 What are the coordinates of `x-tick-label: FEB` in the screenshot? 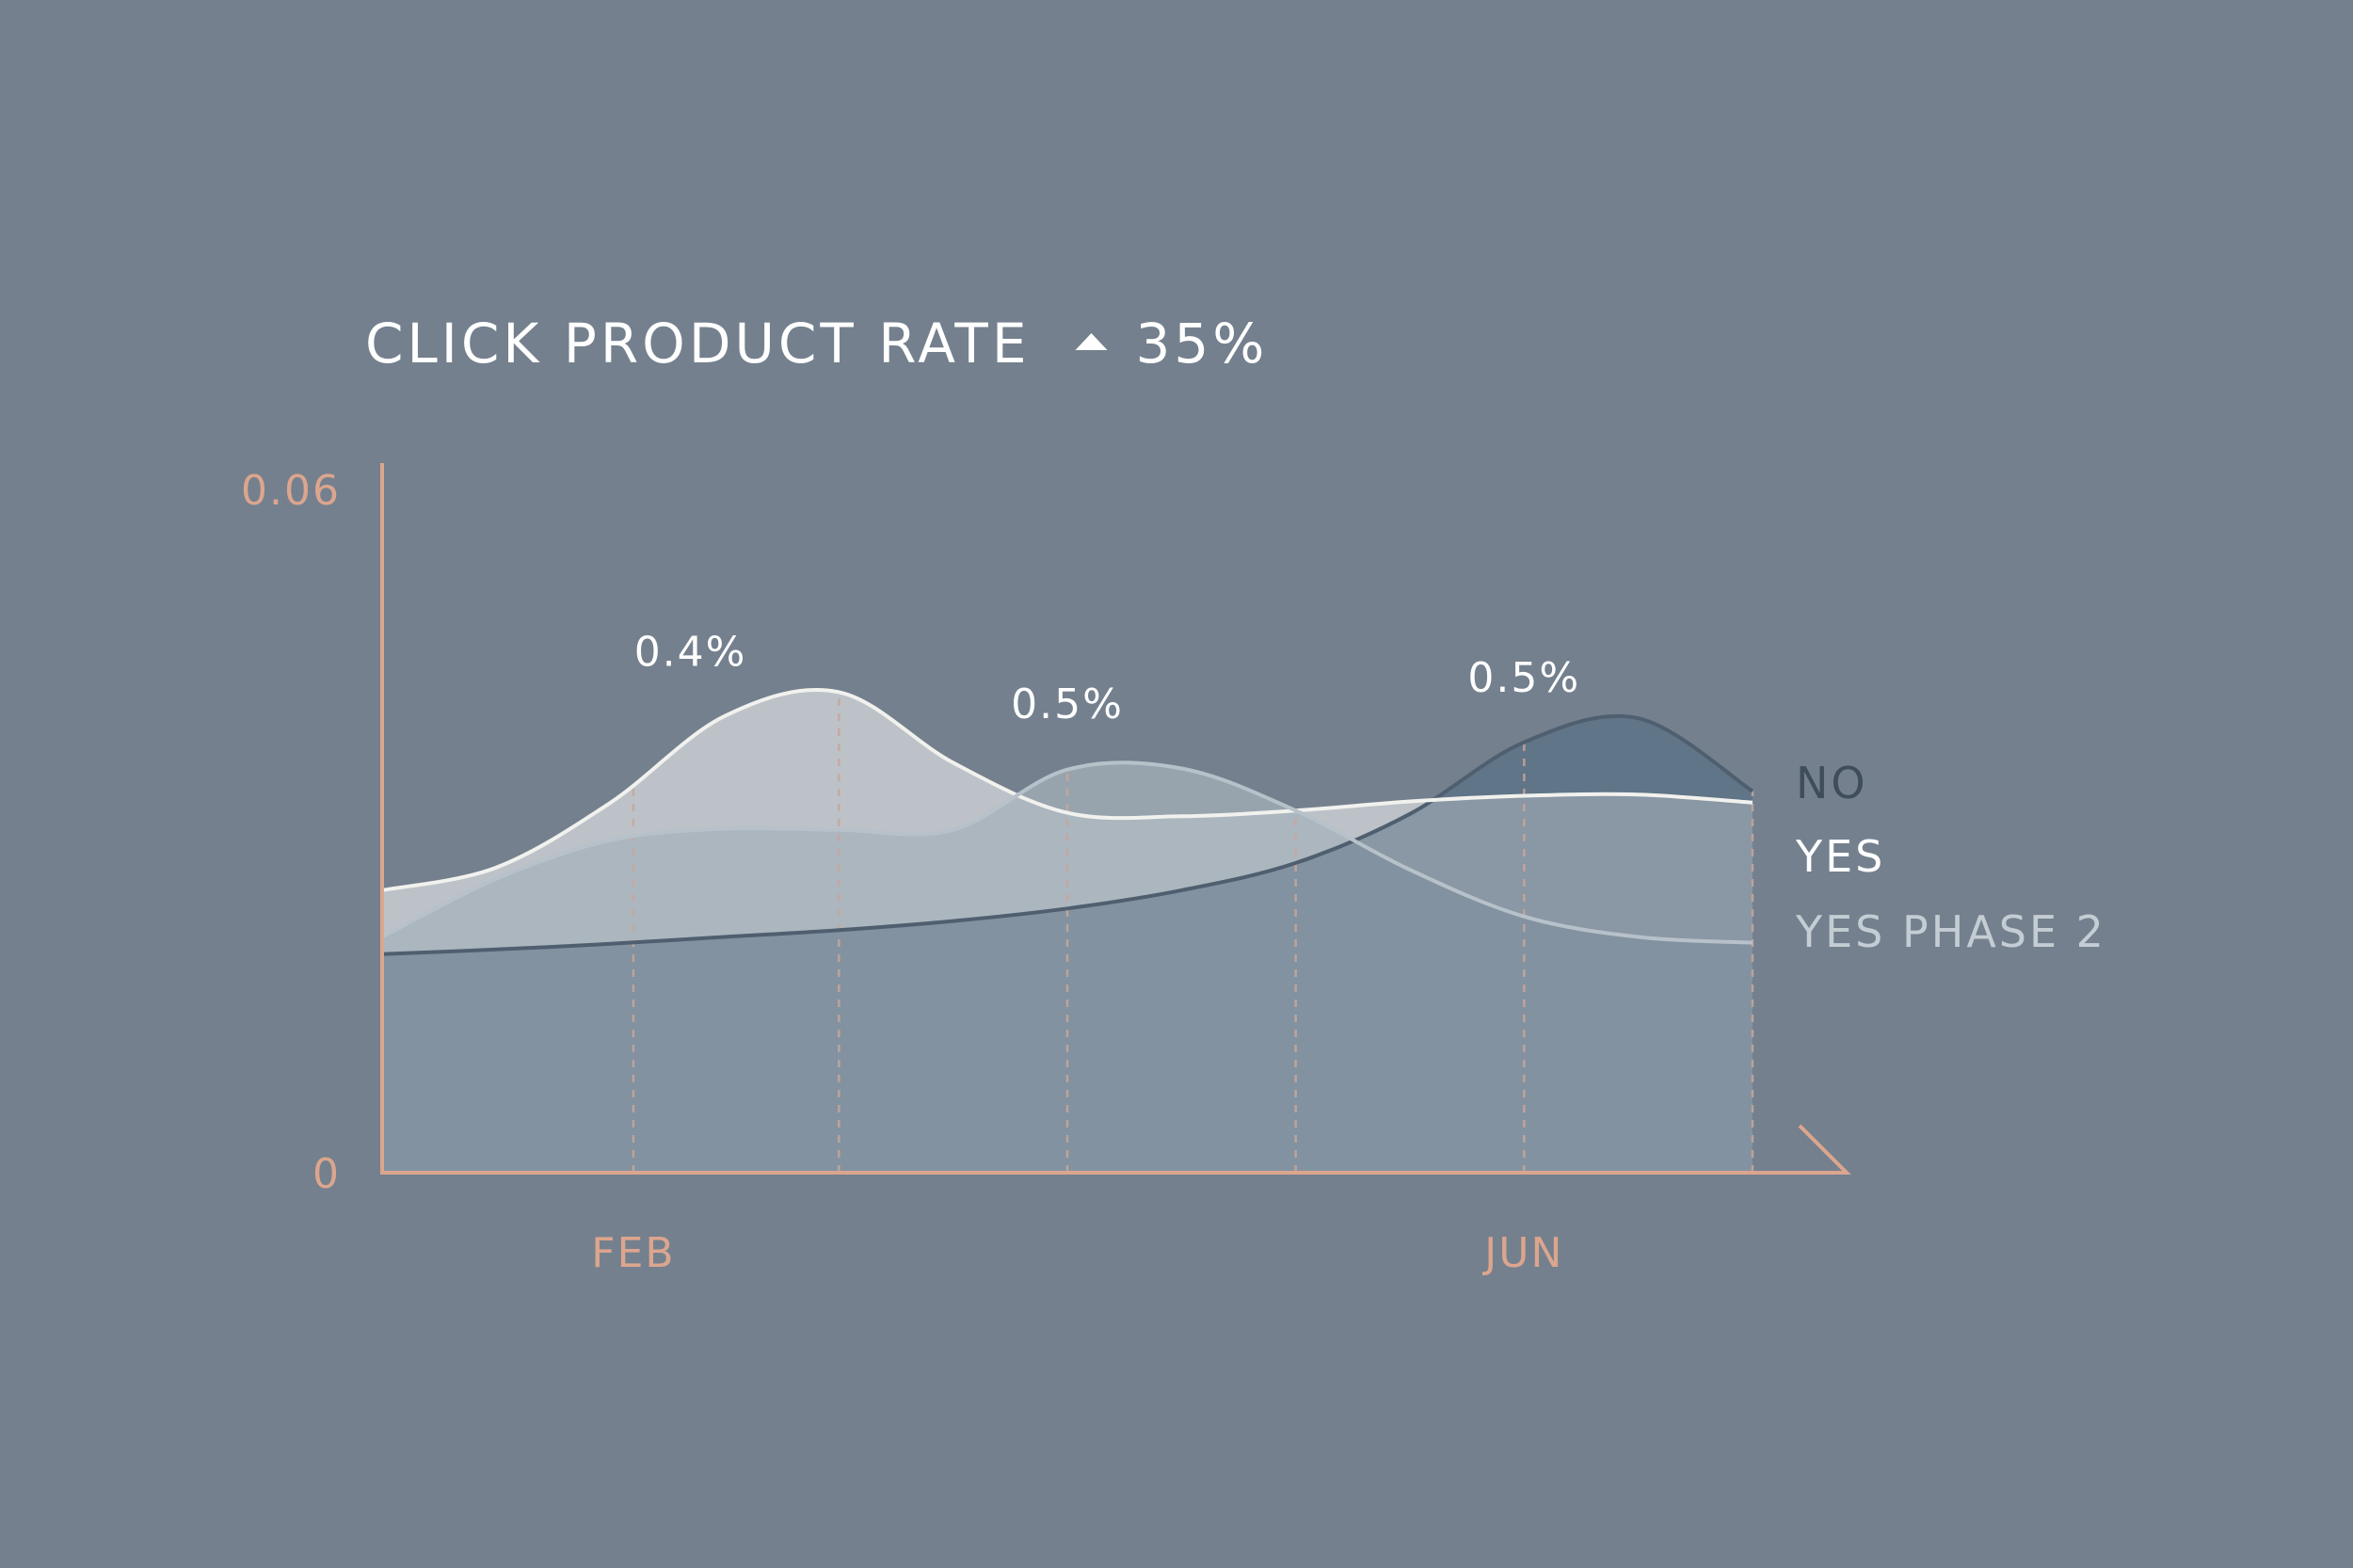 It's located at (633, 1253).